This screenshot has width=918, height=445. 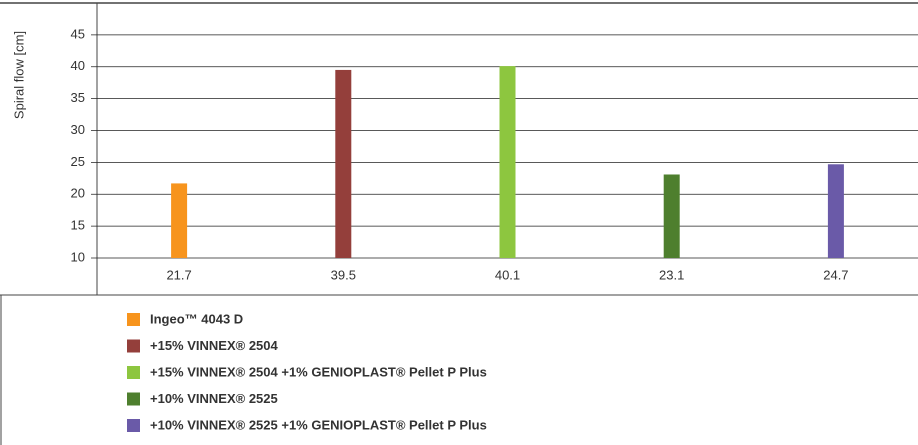 I want to click on legend-label: +10% VINNEX® 2525, so click(x=214, y=398).